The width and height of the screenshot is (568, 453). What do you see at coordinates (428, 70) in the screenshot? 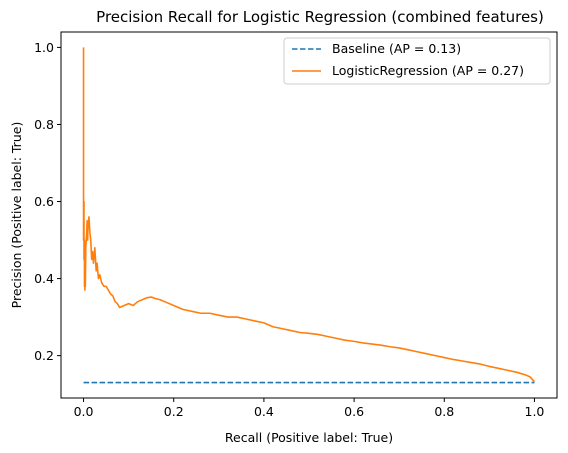
I see `legend-label-logistic: LogisticRegression (AP = 0.27)` at bounding box center [428, 70].